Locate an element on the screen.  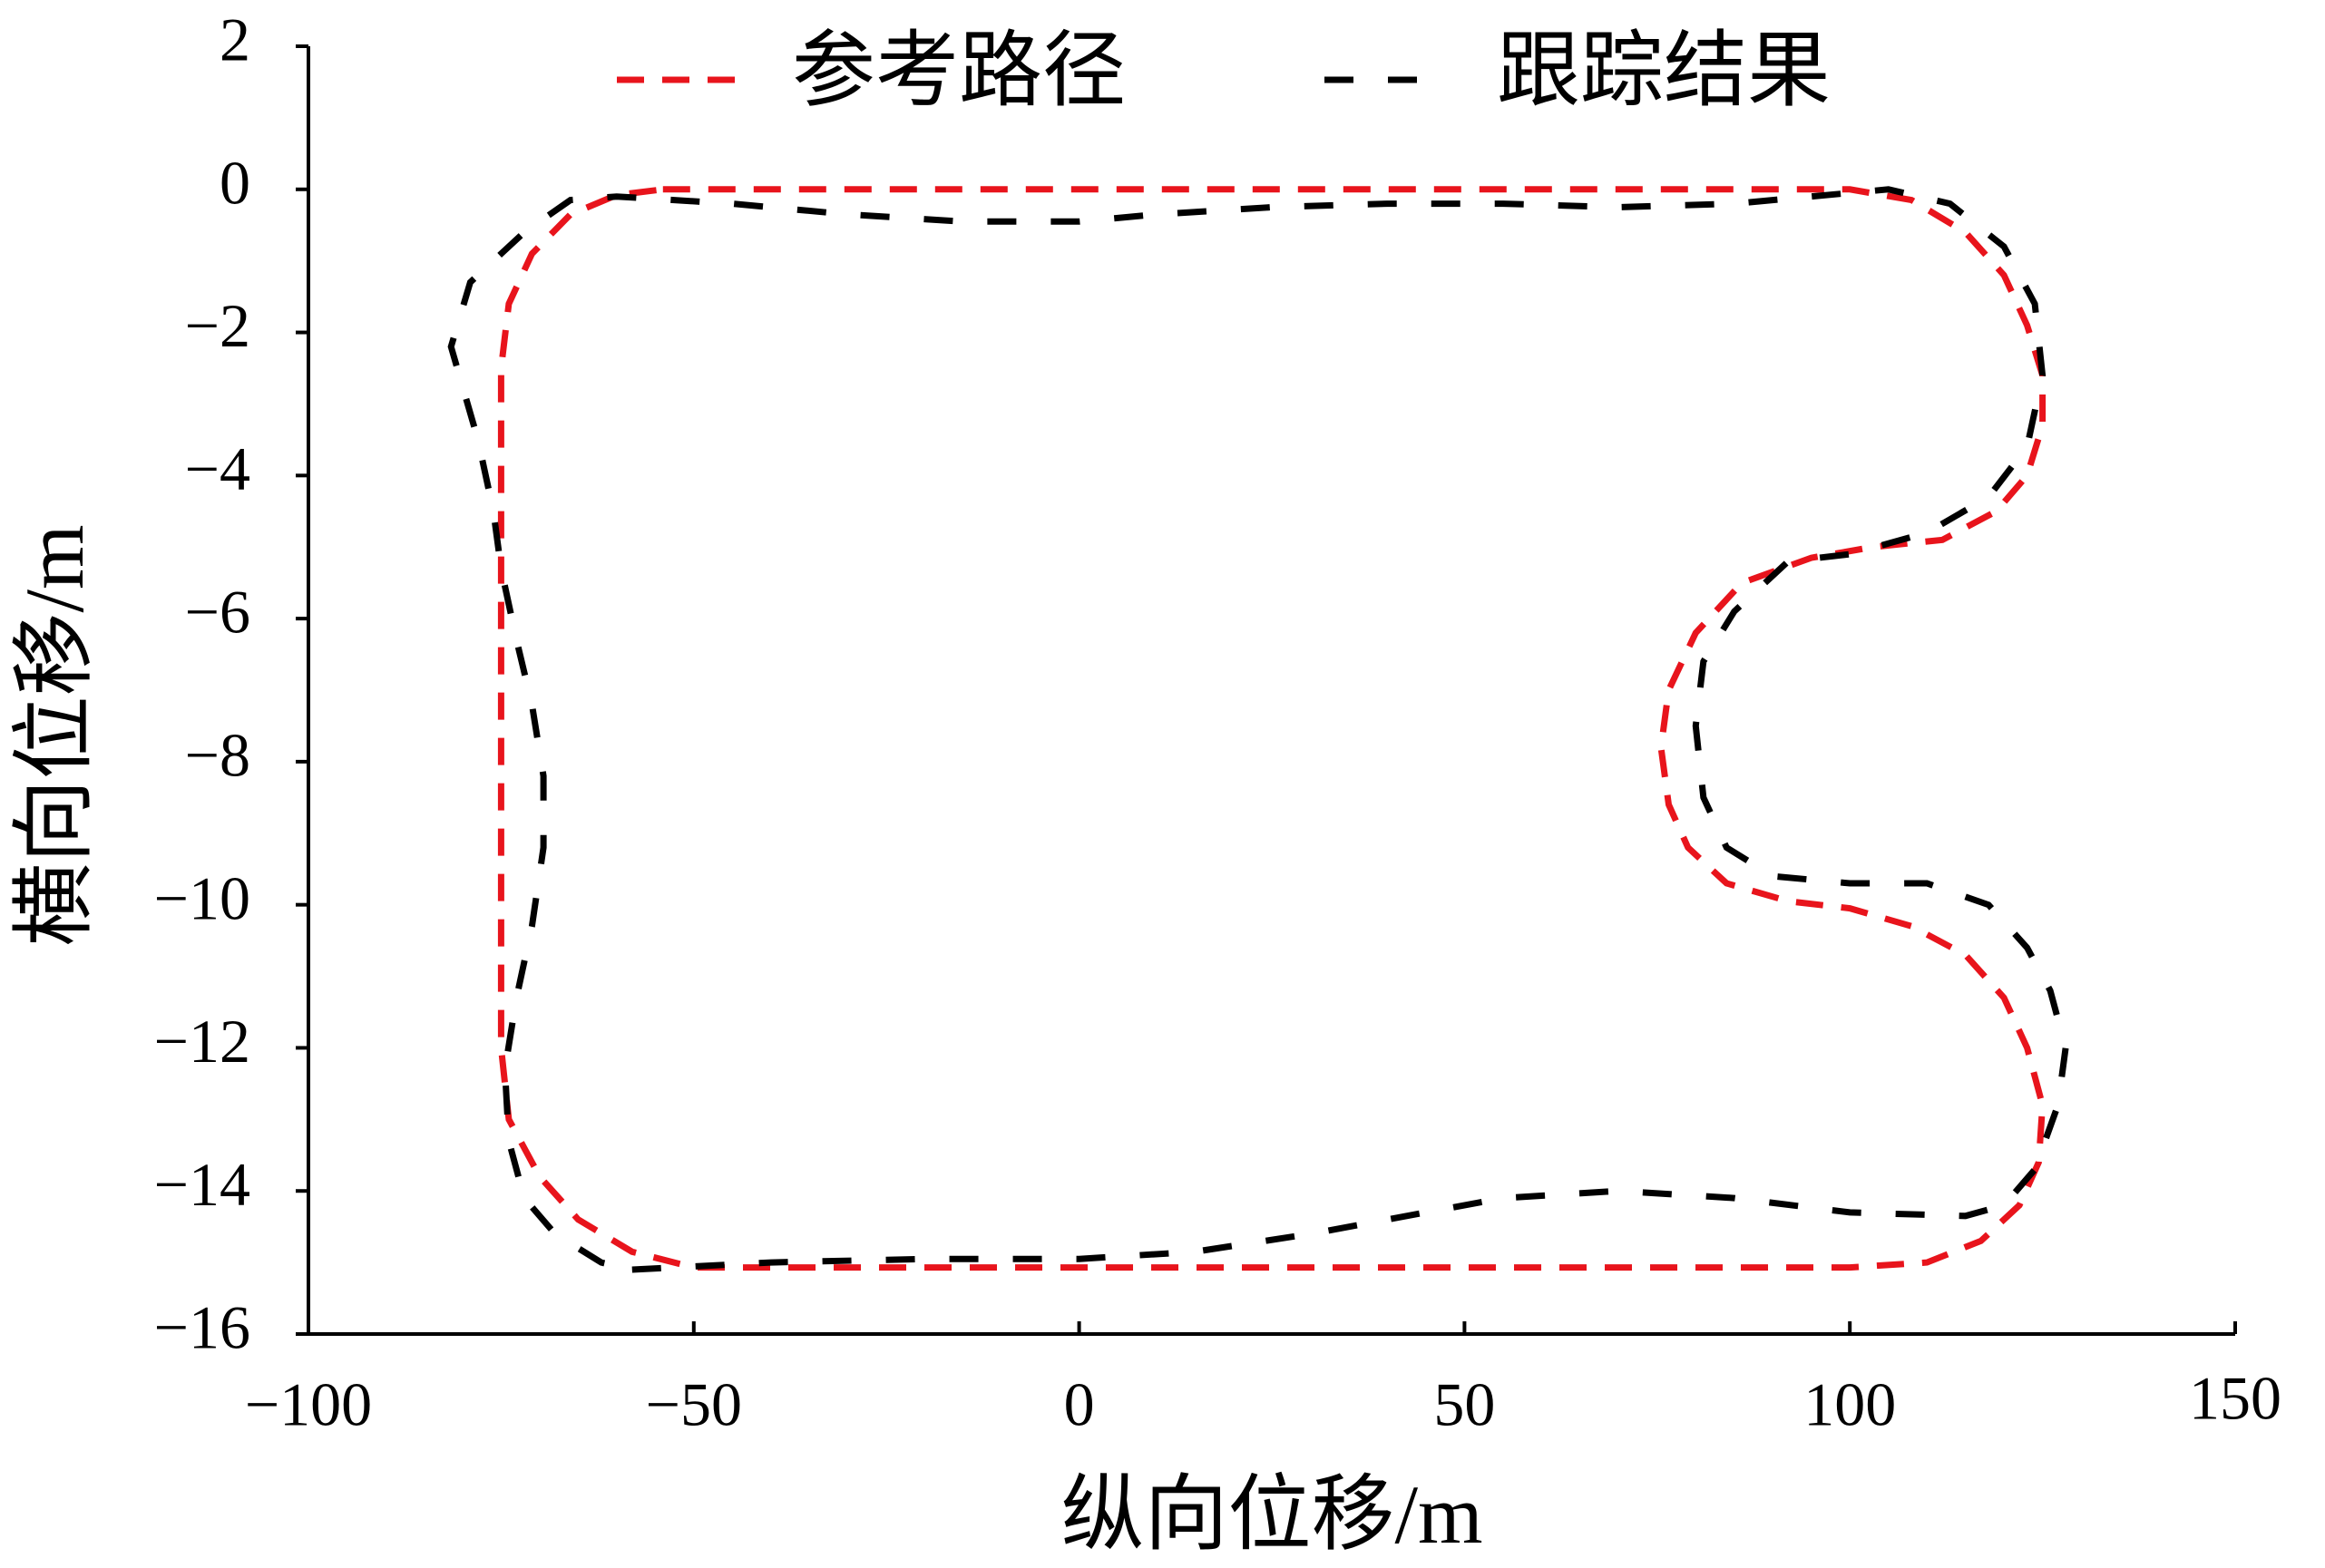
legend-label: 参考路径 is located at coordinates (959, 70).